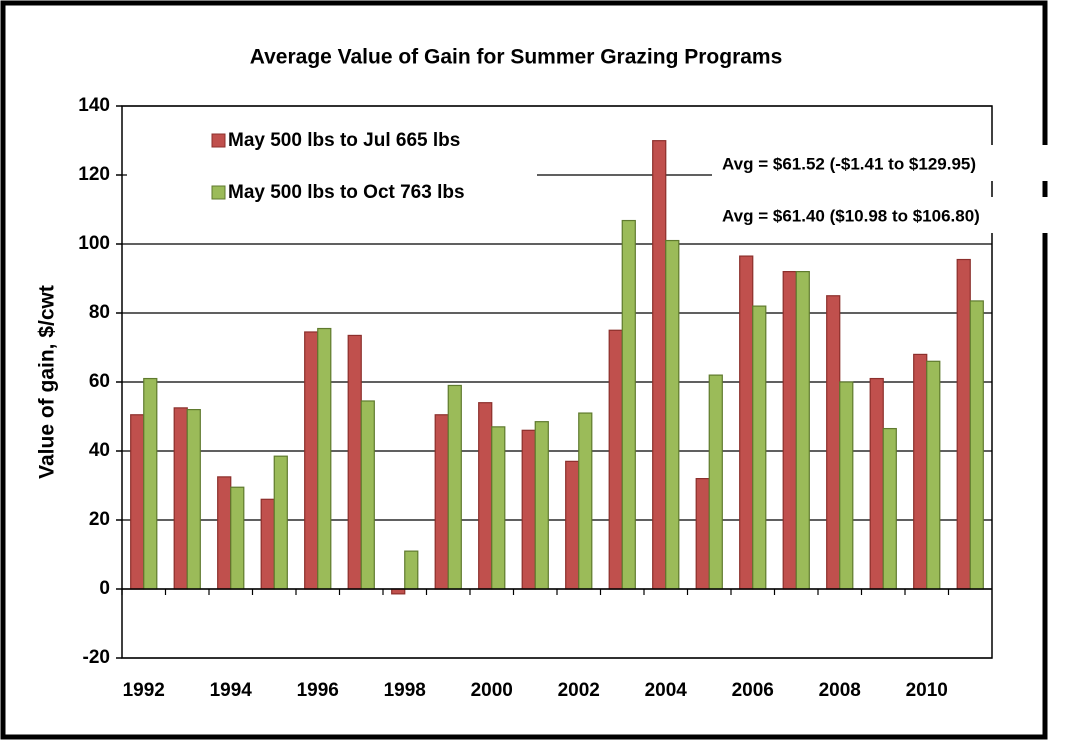 This screenshot has width=1088, height=745. What do you see at coordinates (346, 192) in the screenshot?
I see `legend-label: May 500 lbs to Oct 763 lbs` at bounding box center [346, 192].